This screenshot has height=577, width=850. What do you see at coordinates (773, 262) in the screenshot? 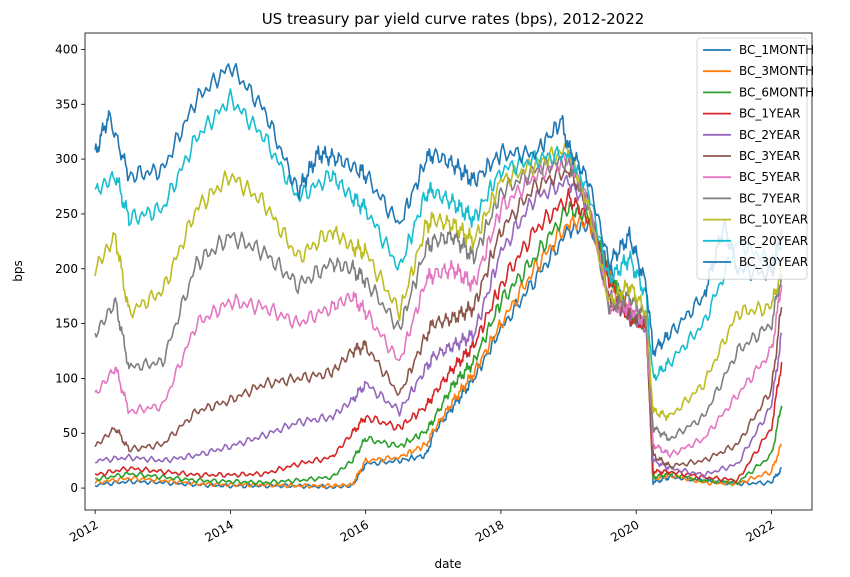
I see `legend-entry: BC_30YEAR` at bounding box center [773, 262].